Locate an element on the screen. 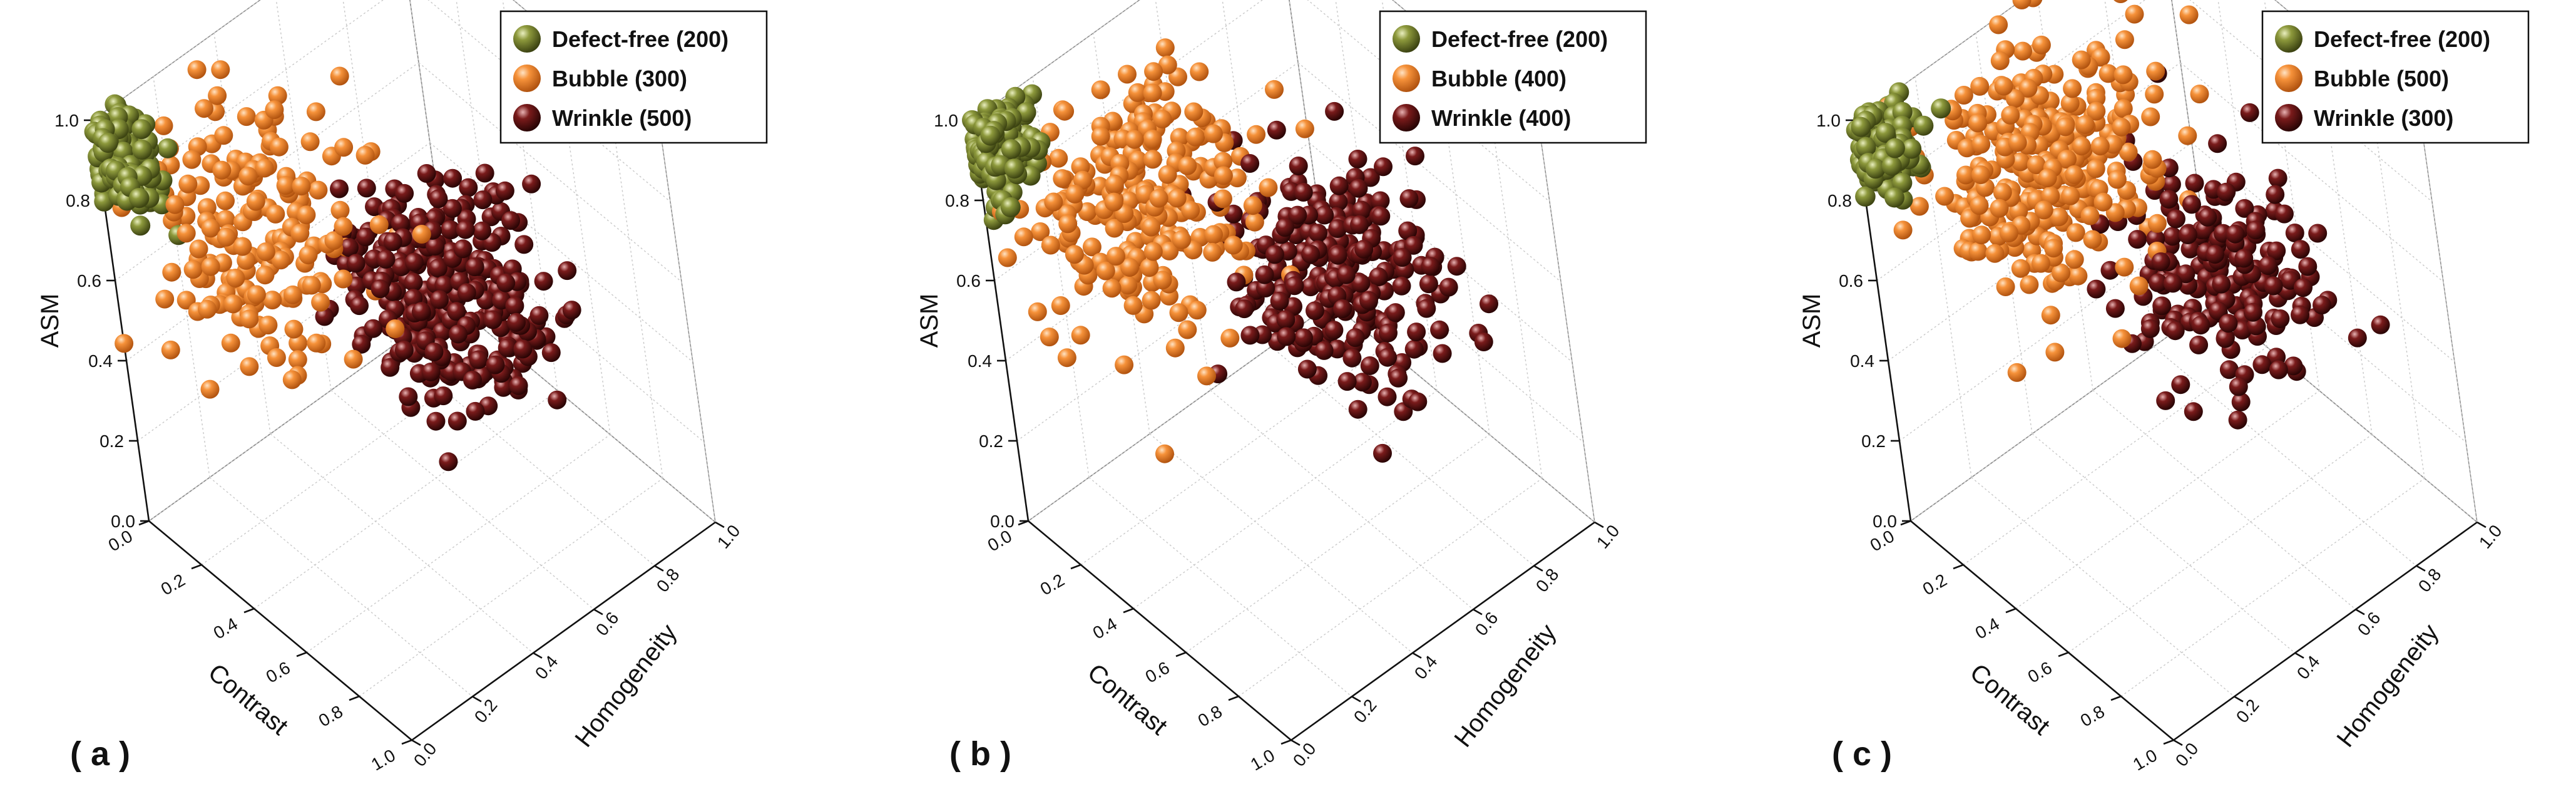 Image resolution: width=2576 pixels, height=789 pixels. homogeneity-axis is located at coordinates (2325, 631).